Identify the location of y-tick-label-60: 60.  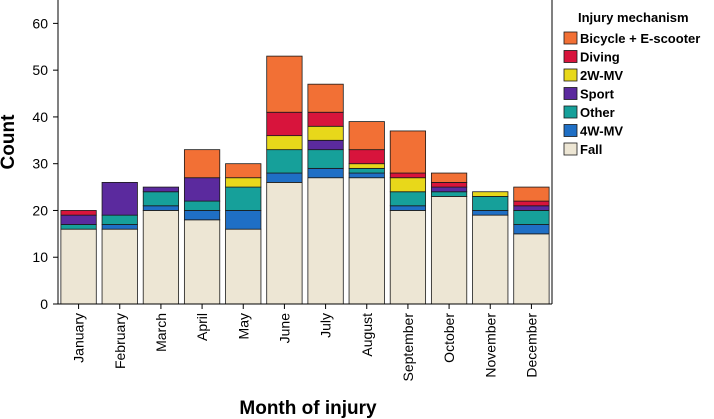
(40, 23).